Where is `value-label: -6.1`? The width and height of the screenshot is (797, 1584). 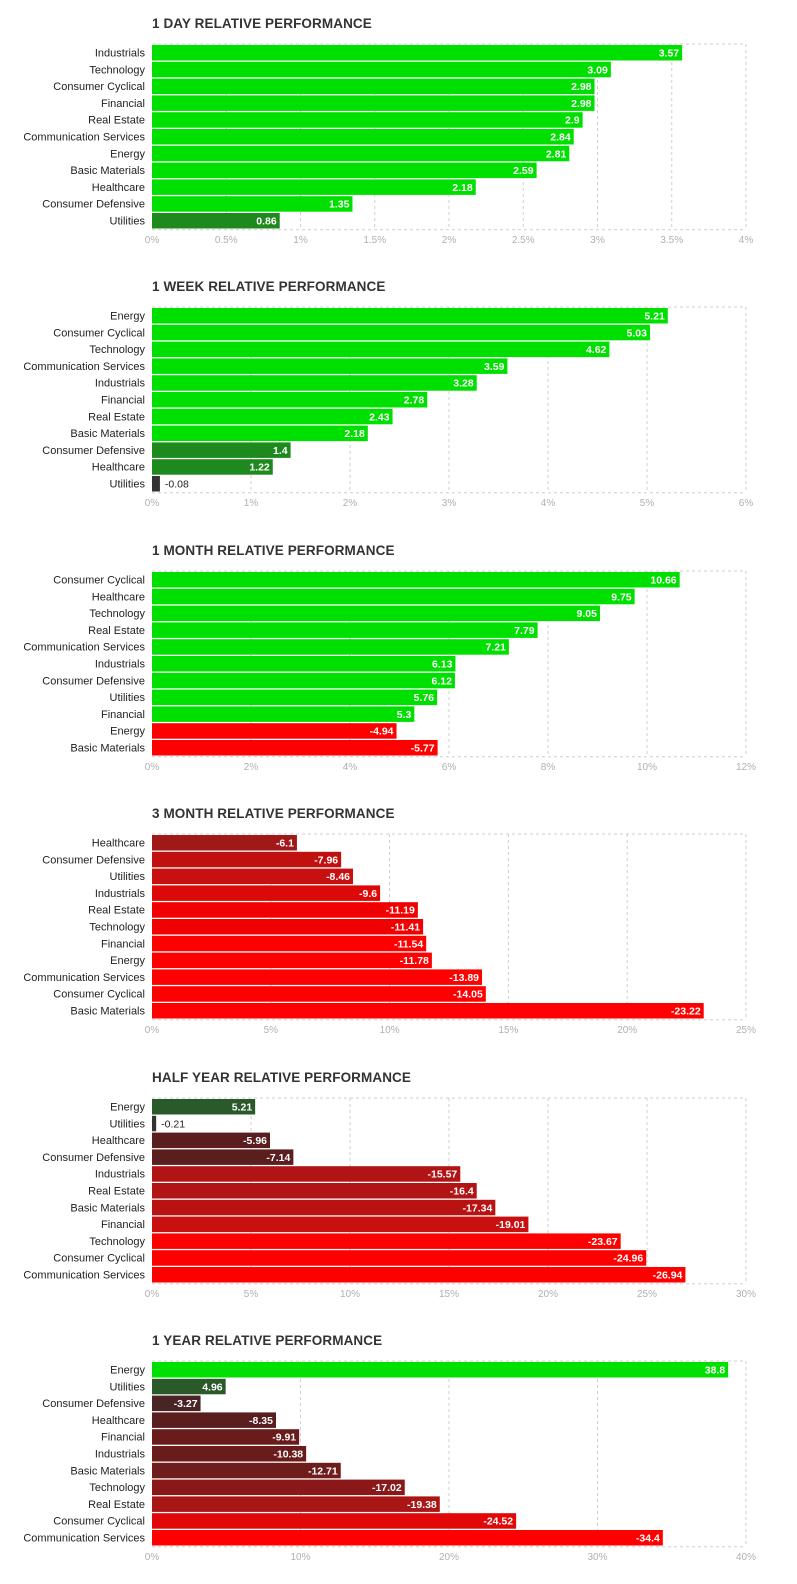
value-label: -6.1 is located at coordinates (285, 844).